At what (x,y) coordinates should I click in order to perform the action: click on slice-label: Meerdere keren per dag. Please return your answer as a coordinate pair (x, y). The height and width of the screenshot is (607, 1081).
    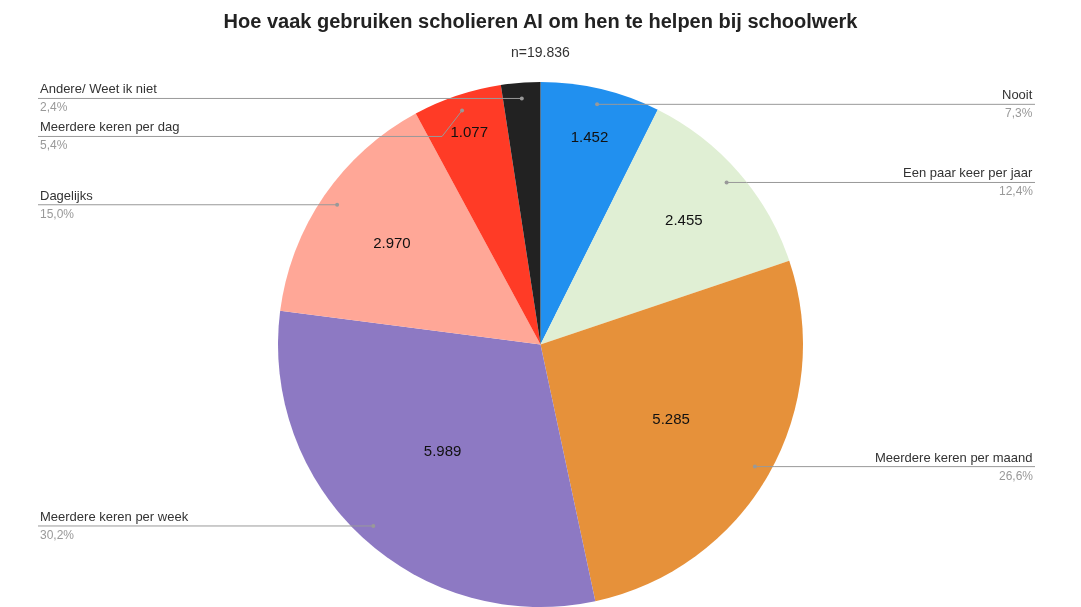
    Looking at the image, I should click on (110, 126).